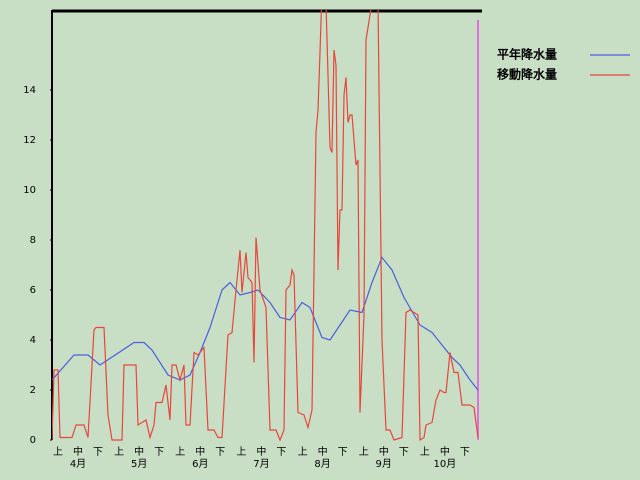 This screenshot has height=480, width=640. I want to click on legend-label: 移動降水量, so click(527, 74).